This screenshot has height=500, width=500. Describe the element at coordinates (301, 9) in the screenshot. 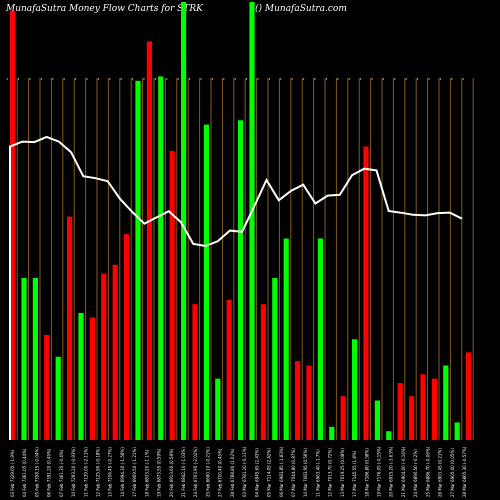

I see `site-credit: () MunafaSutra.com` at that location.